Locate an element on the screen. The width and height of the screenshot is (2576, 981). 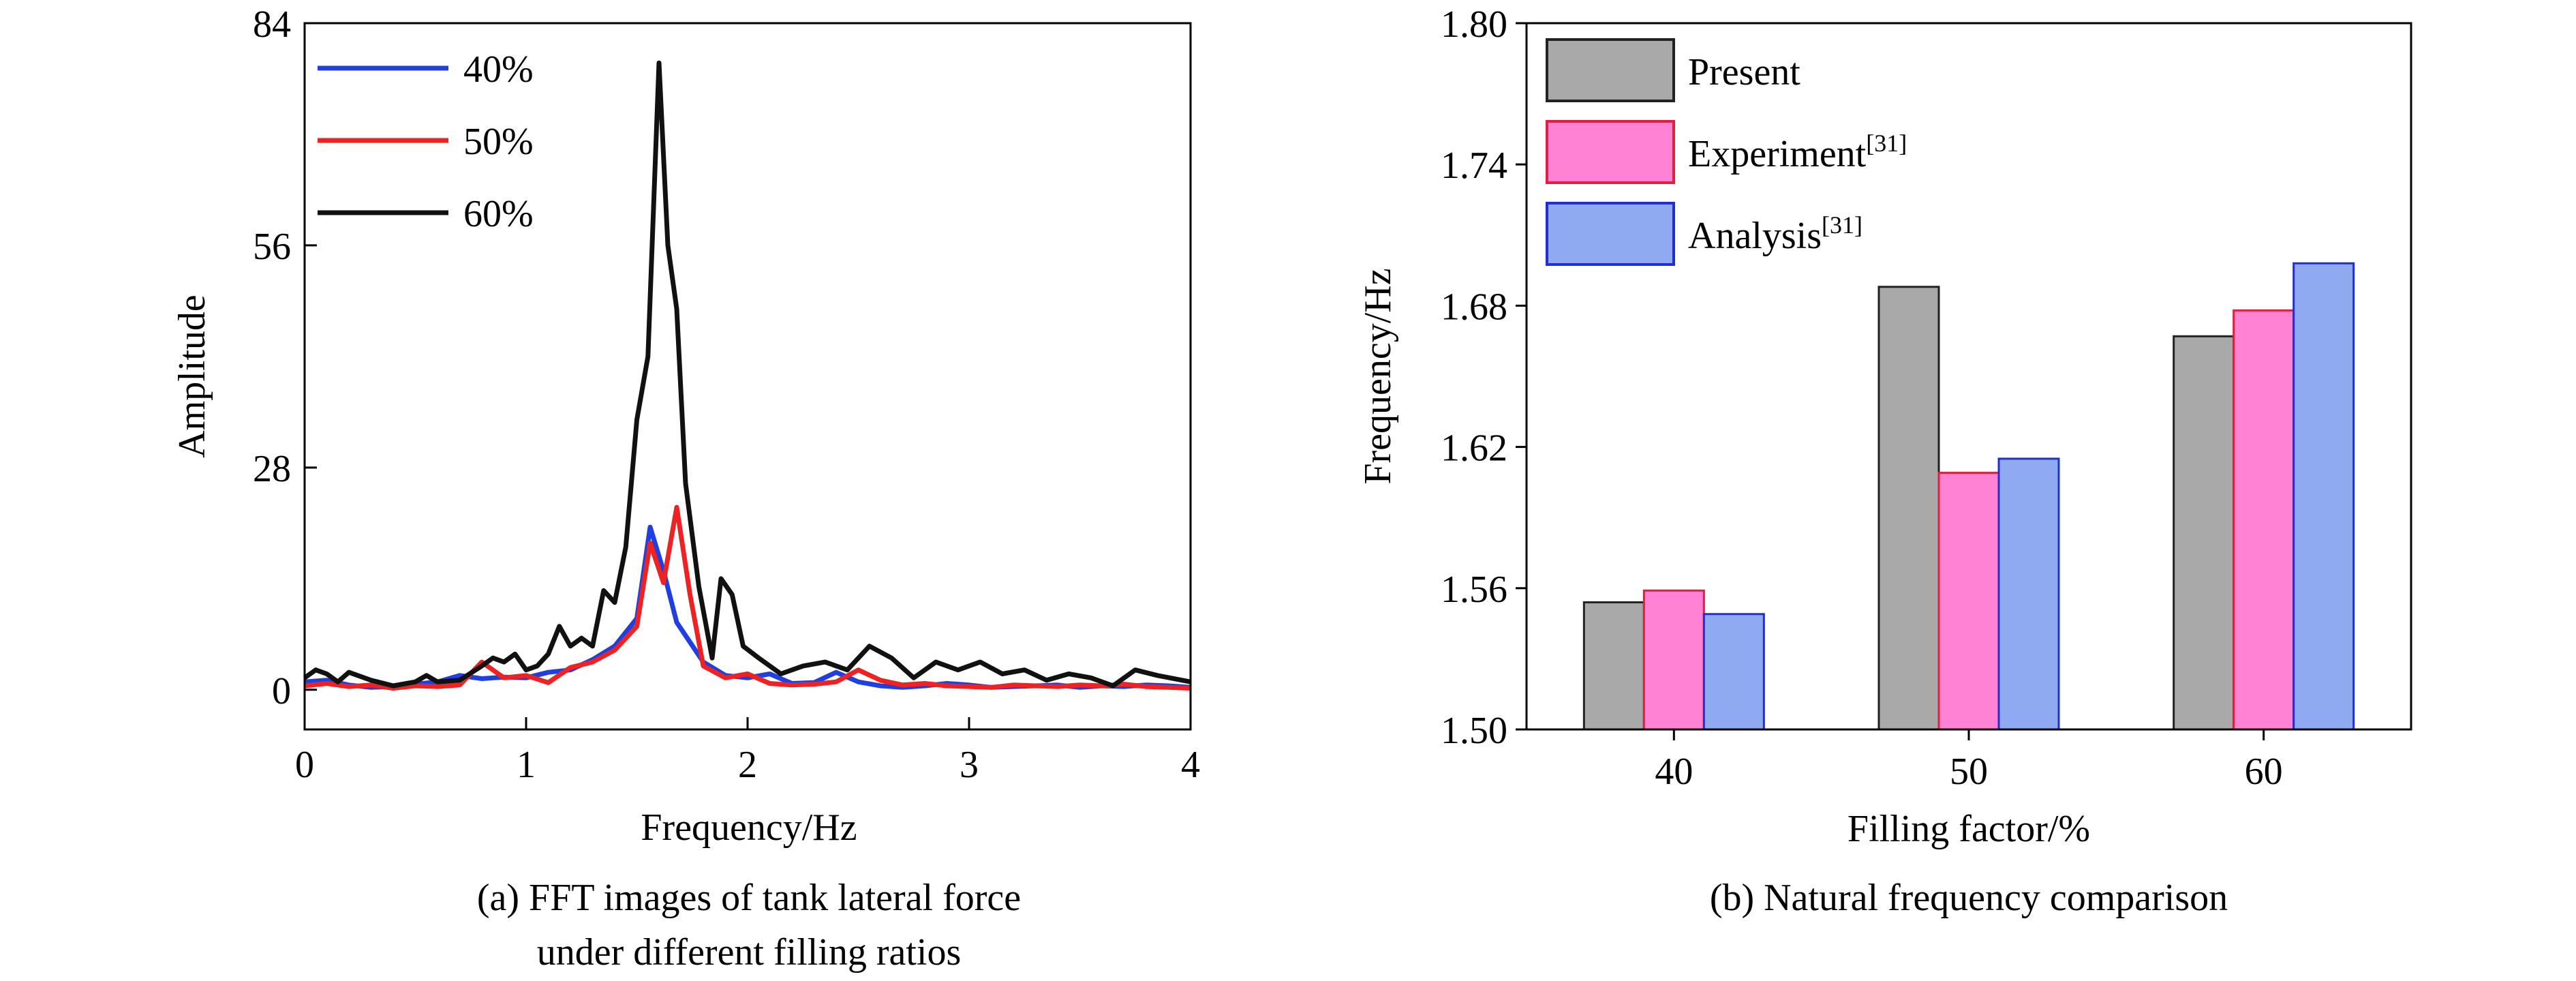
legend-label-50%: 50% is located at coordinates (499, 142).